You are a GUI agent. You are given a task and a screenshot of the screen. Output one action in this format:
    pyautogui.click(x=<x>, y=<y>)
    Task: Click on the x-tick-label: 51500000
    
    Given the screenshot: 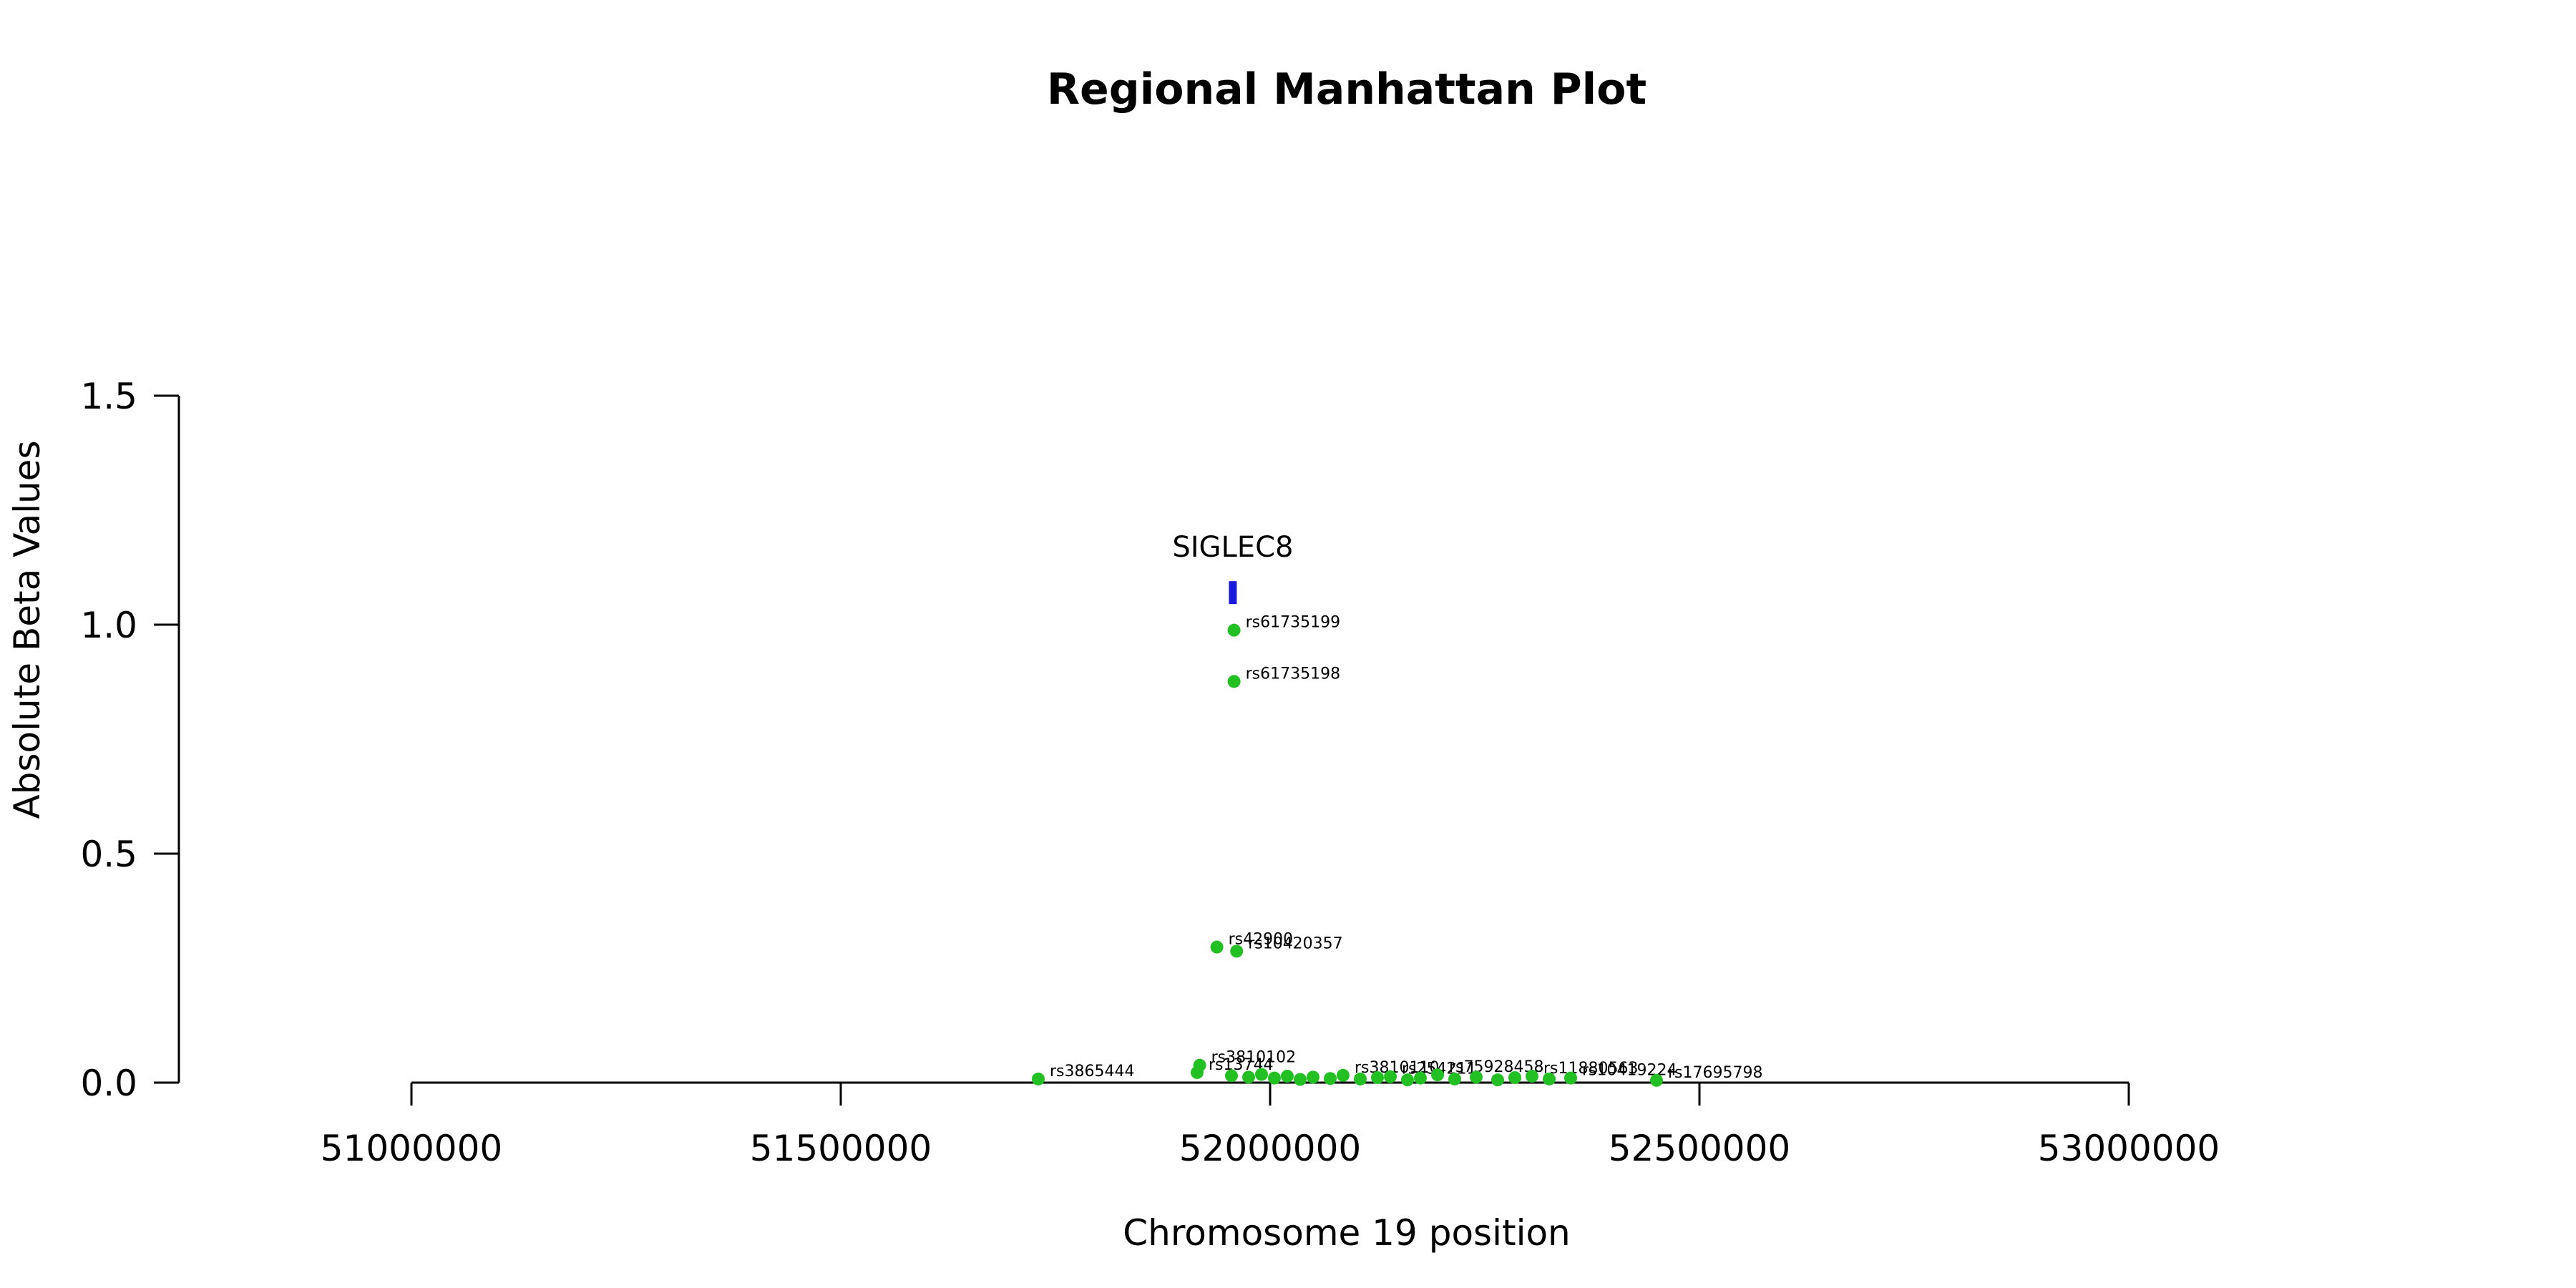 What is the action you would take?
    pyautogui.click(x=841, y=1148)
    